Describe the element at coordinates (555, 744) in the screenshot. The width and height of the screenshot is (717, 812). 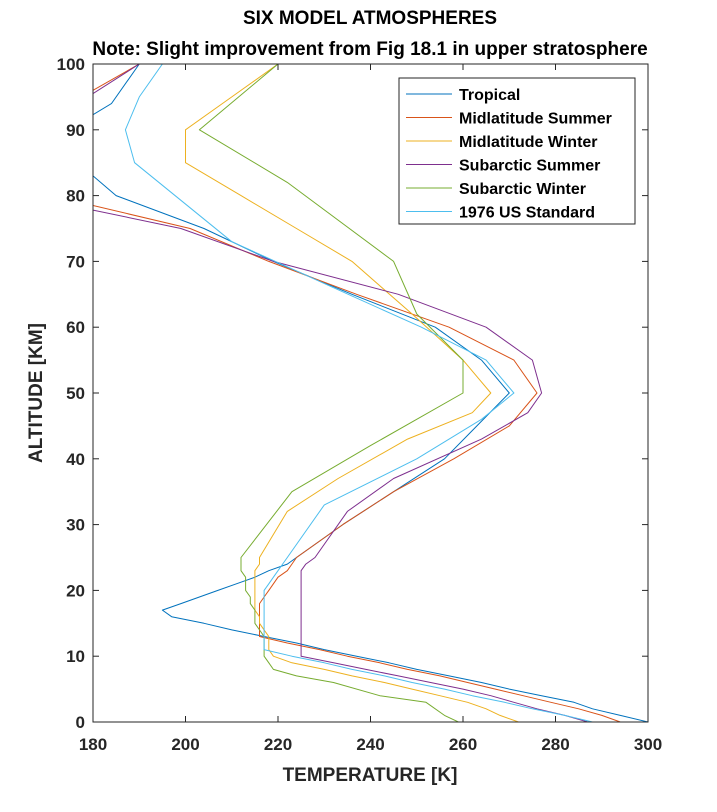
I see `x-tick-label: 280` at that location.